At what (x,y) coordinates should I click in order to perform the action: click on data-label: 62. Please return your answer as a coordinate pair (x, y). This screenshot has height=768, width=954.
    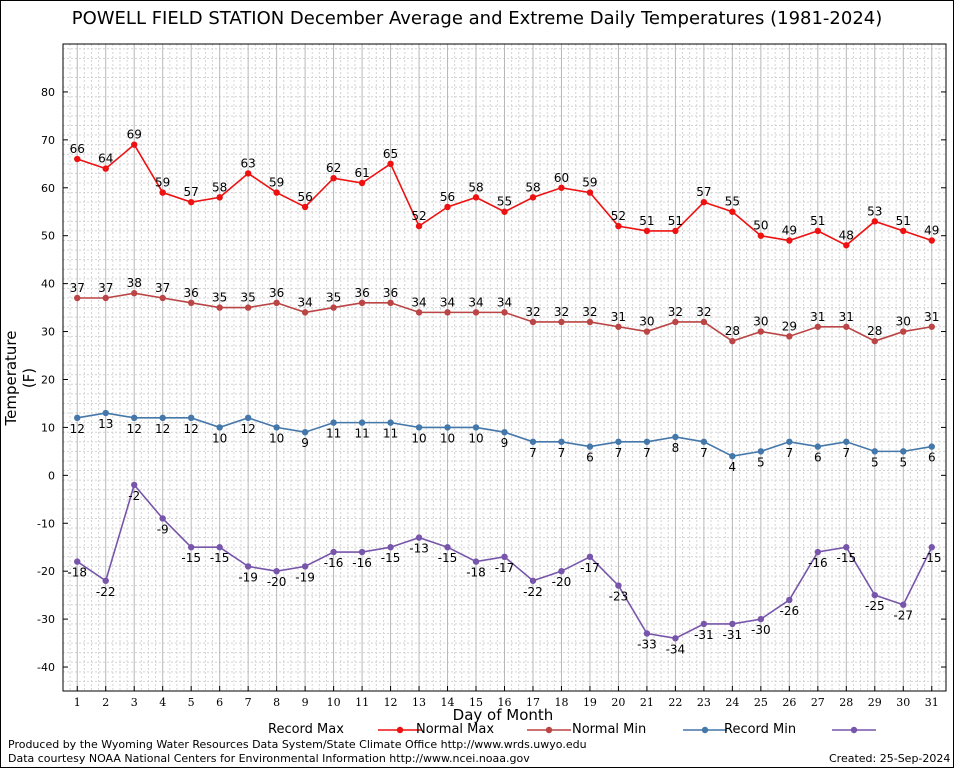
    Looking at the image, I should click on (333, 168).